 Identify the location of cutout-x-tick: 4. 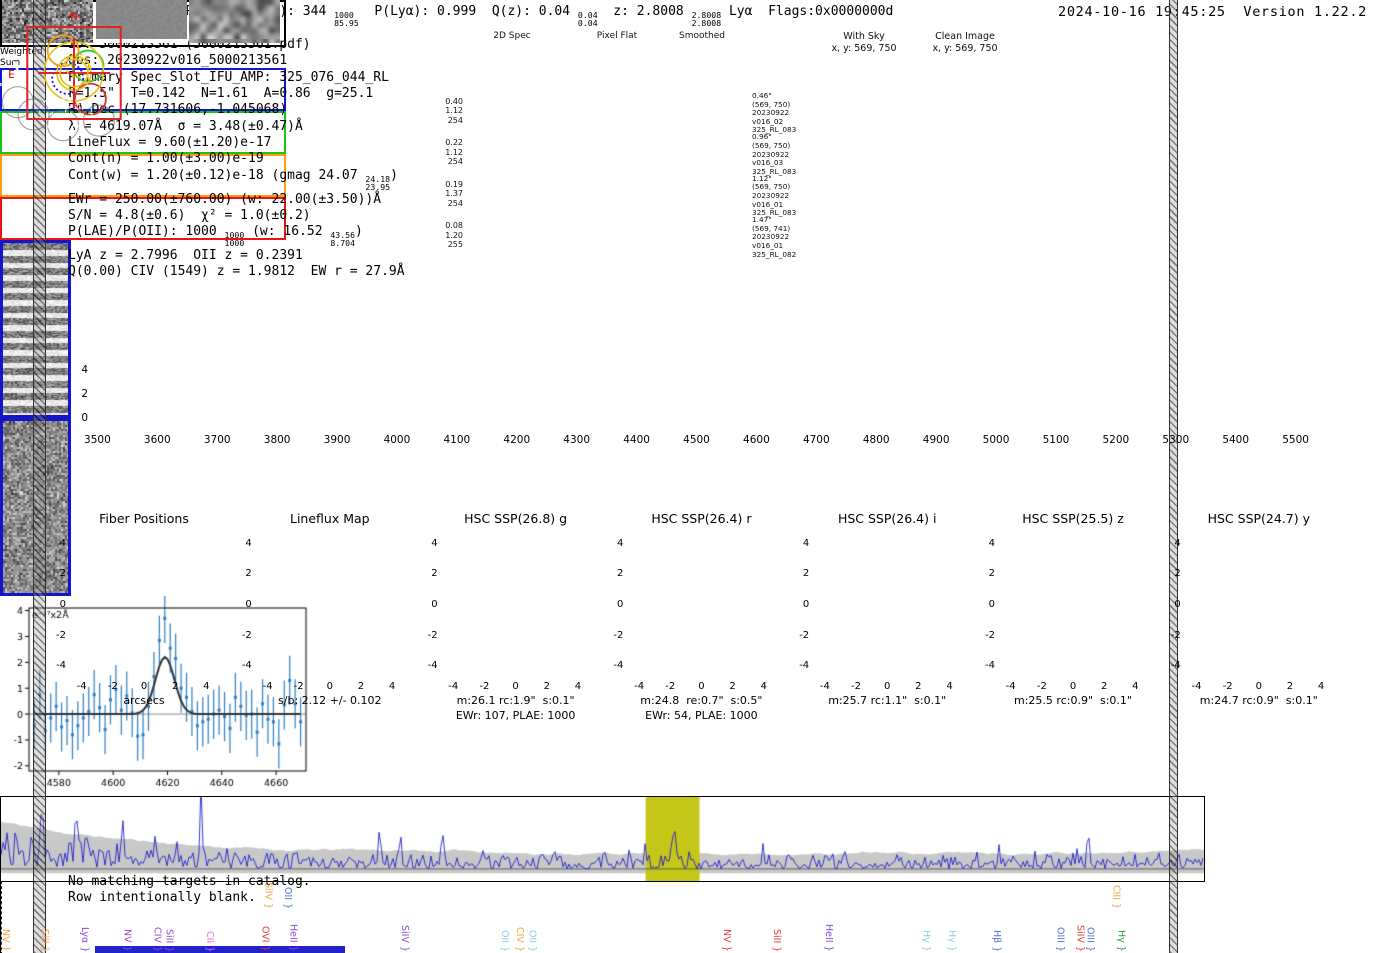
(206, 686).